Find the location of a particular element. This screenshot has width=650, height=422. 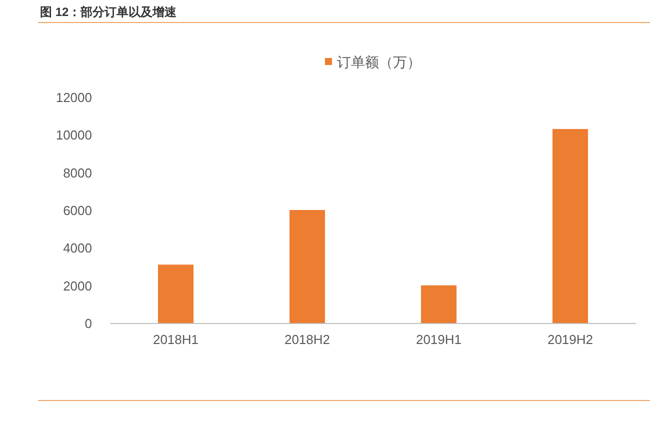

x-tick-label: 2019H1 is located at coordinates (439, 339).